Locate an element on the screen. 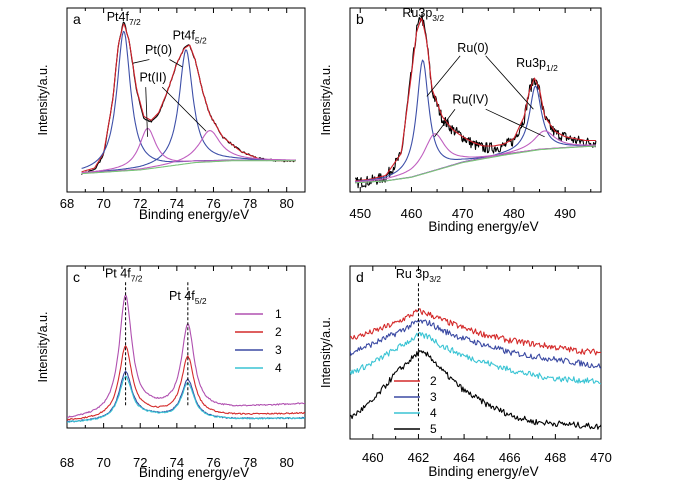 This screenshot has height=484, width=674. x-tick-label: 480 is located at coordinates (514, 213).